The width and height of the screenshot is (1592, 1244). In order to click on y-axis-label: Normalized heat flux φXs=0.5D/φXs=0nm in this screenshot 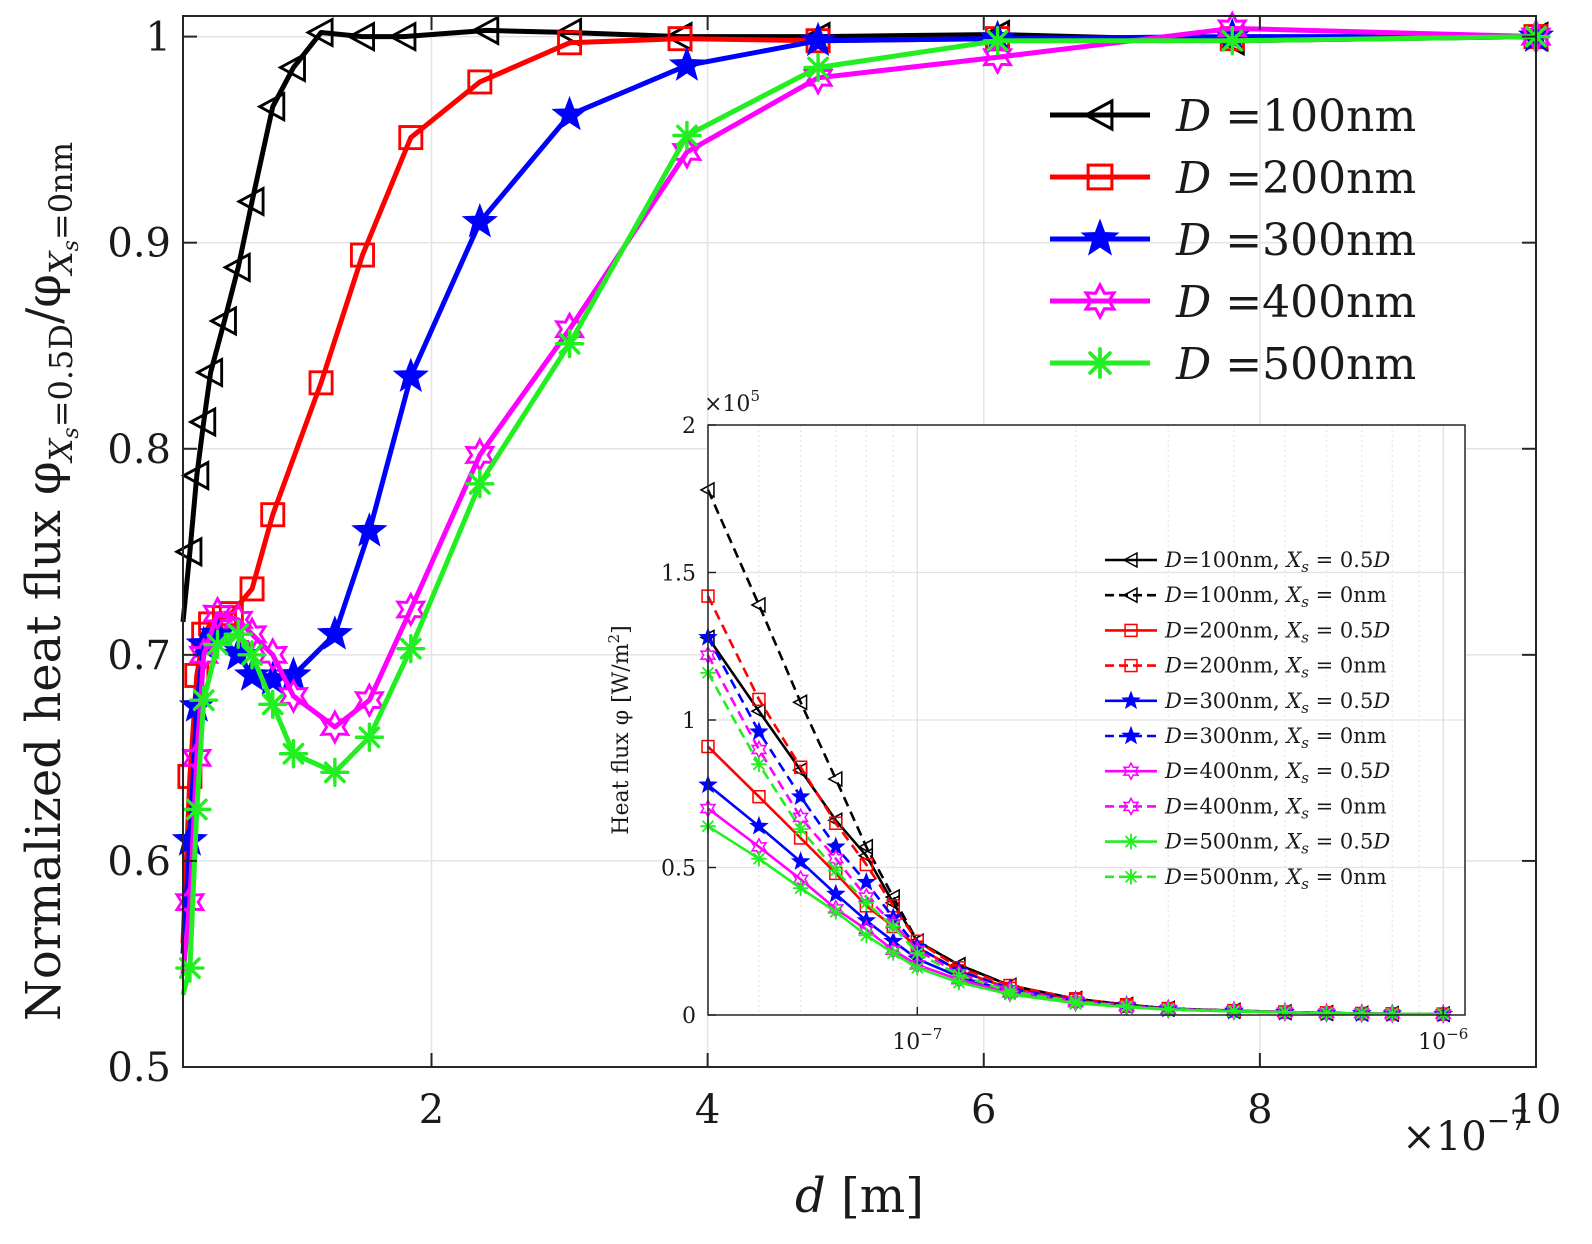, I will do `click(50, 581)`.